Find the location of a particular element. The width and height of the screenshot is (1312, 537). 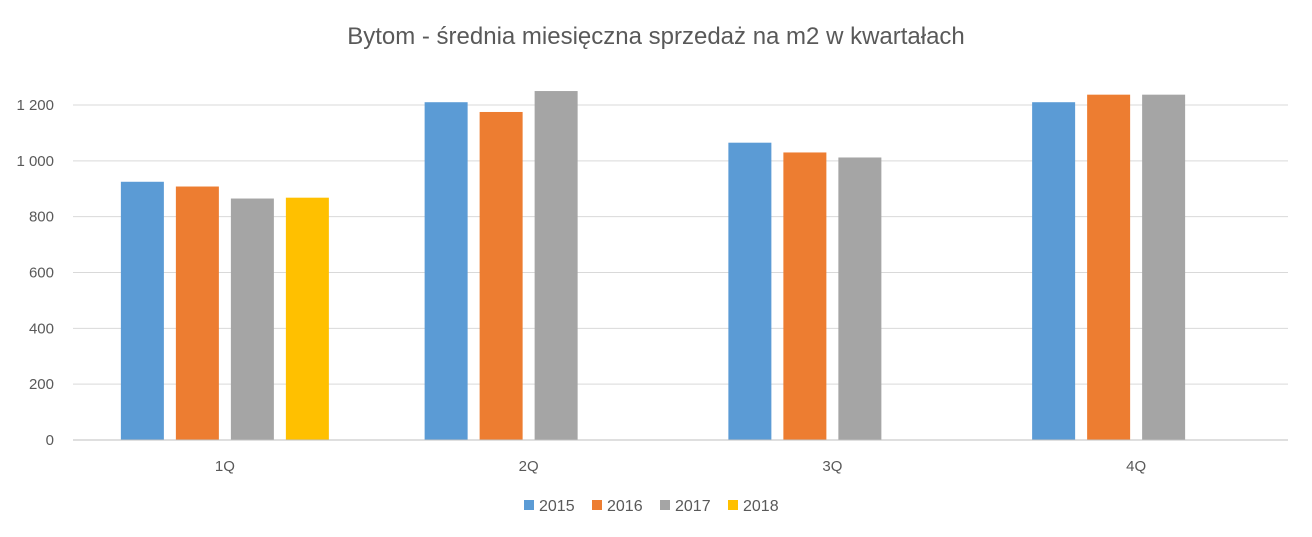

y-tick-label: 1 200 is located at coordinates (35, 105).